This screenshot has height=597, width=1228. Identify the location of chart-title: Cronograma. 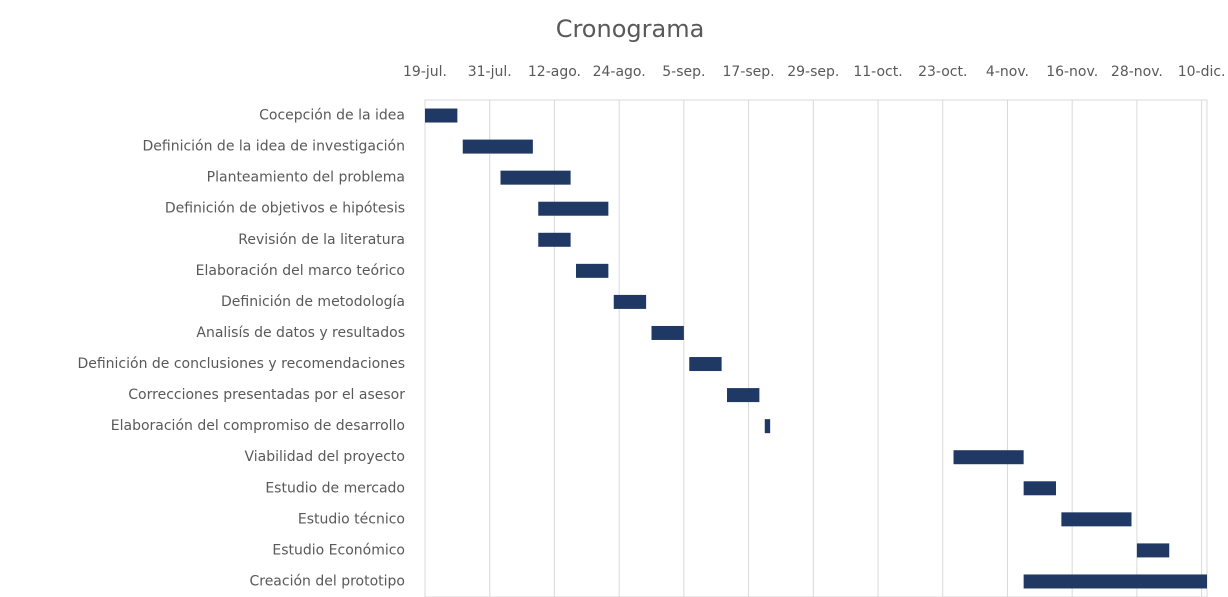
(630, 29).